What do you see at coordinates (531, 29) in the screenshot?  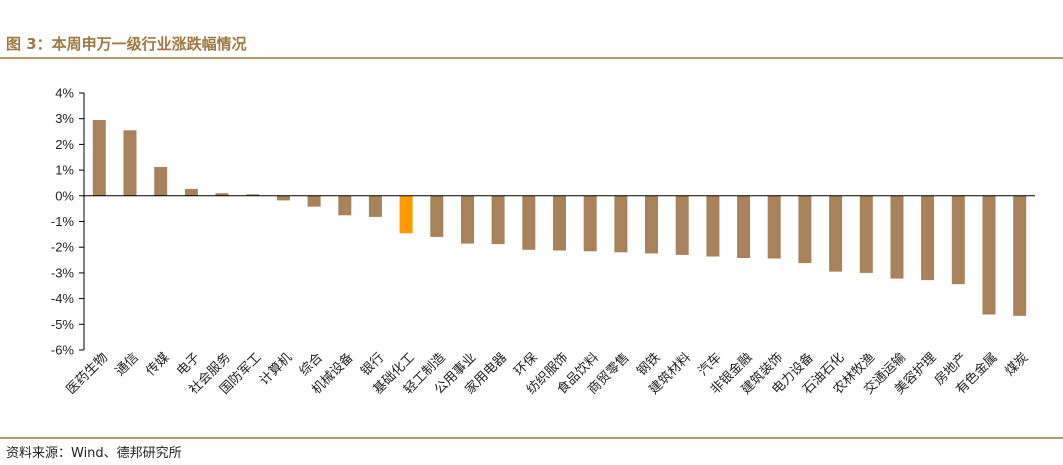 I see `figure-header: 图 3：本周申万一级行业涨跌幅情况` at bounding box center [531, 29].